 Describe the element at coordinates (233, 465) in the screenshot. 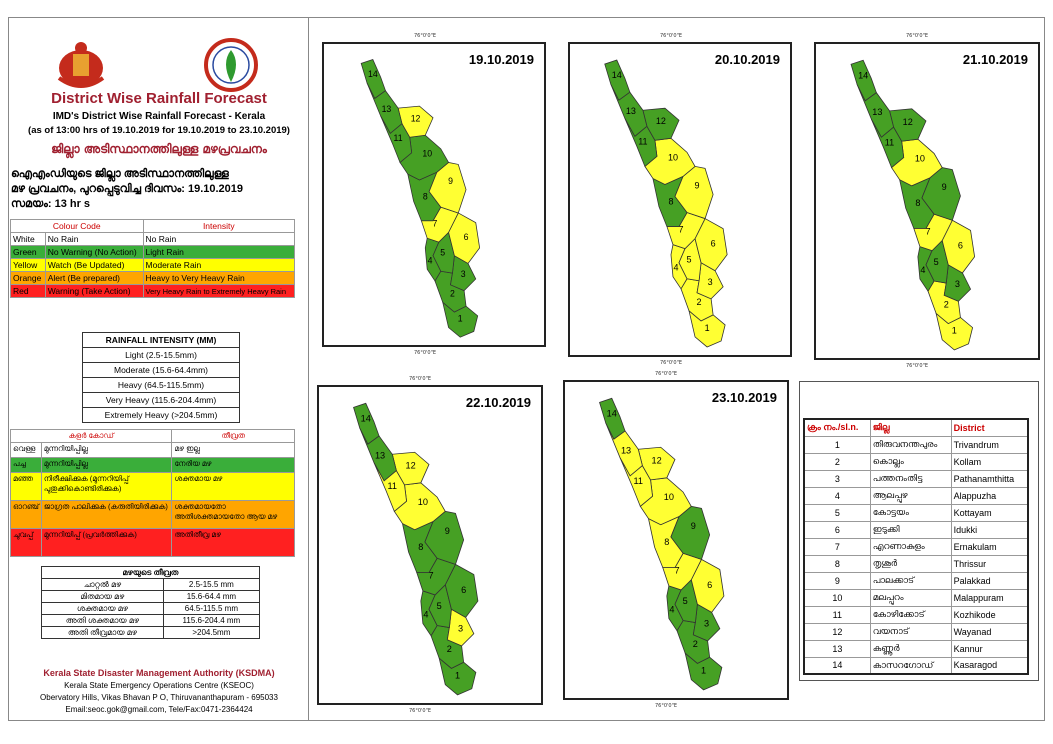

I see `colour-code-ml-intensity: നേരിയ മഴ` at that location.